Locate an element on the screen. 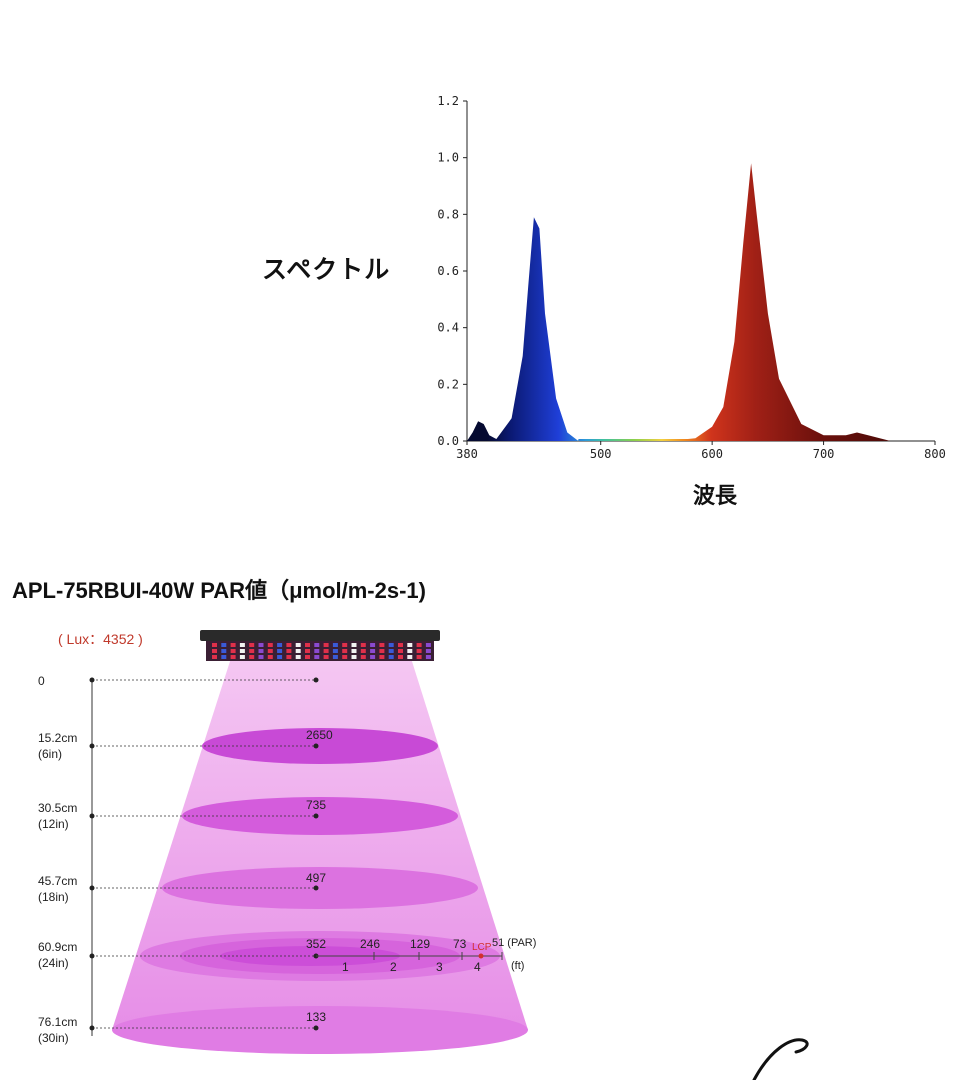 The width and height of the screenshot is (959, 1080). spectrum-y-tick-label: 1.2 is located at coordinates (448, 101).